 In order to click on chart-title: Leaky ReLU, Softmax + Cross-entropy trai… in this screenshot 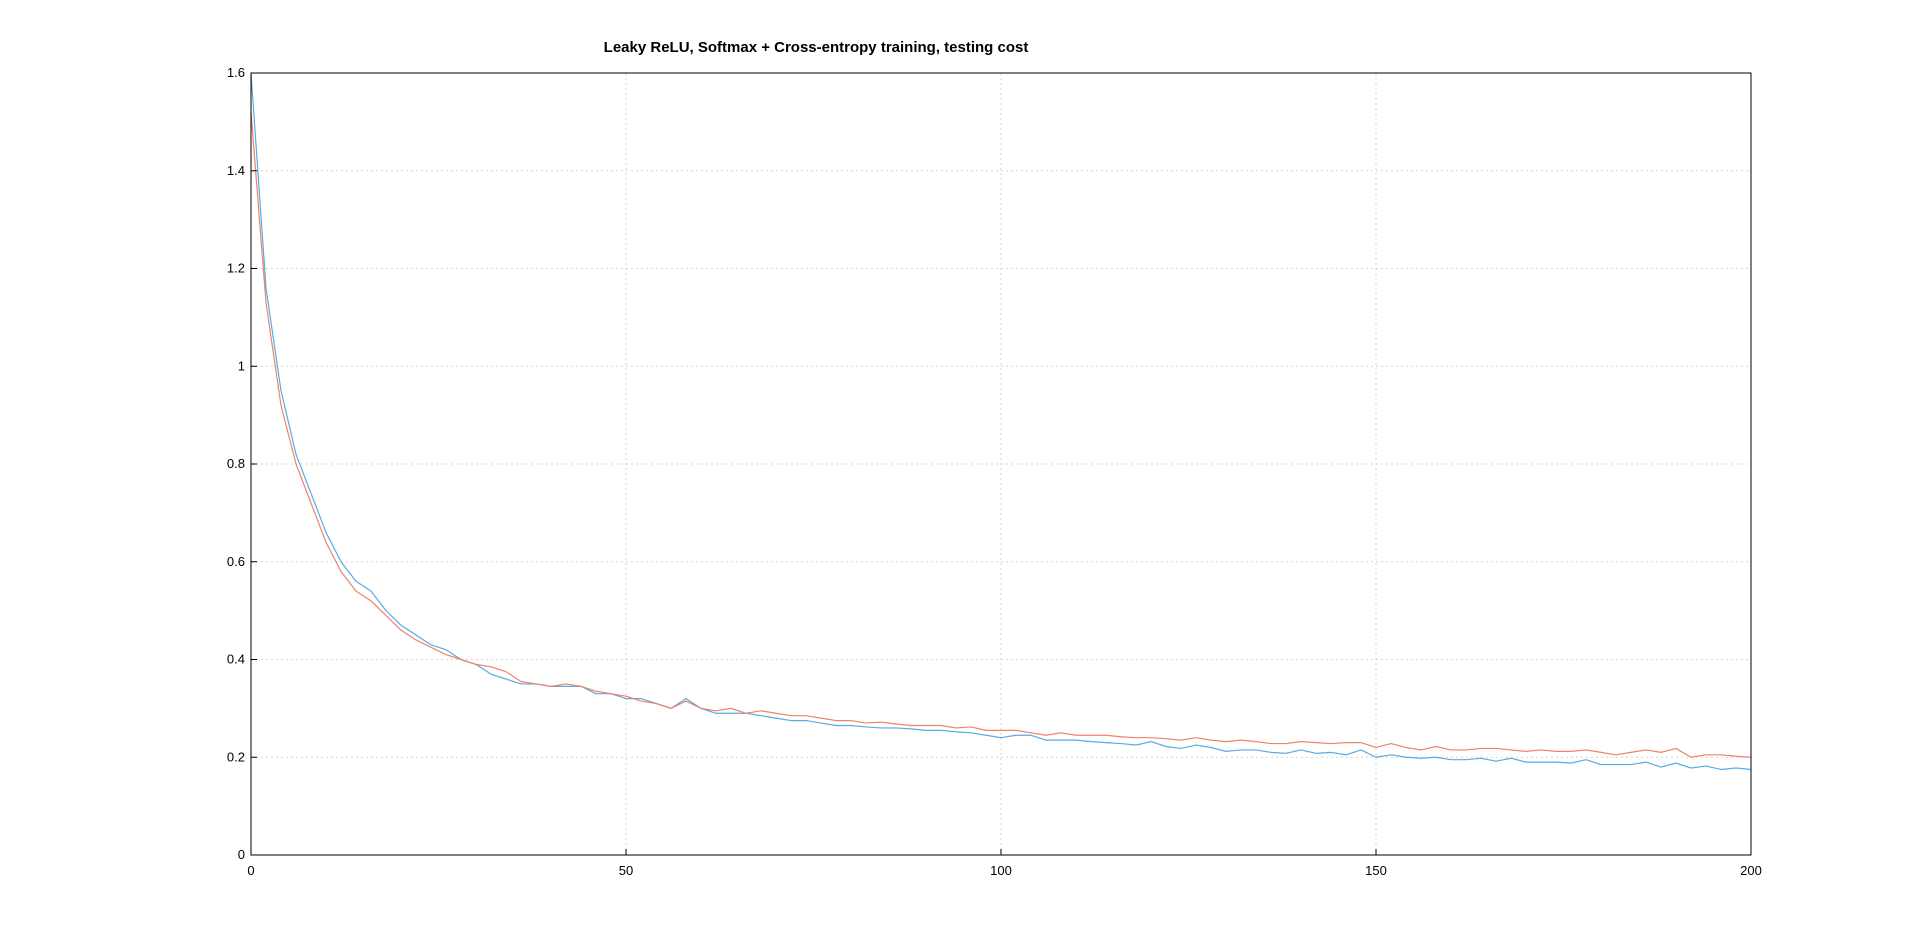, I will do `click(816, 47)`.